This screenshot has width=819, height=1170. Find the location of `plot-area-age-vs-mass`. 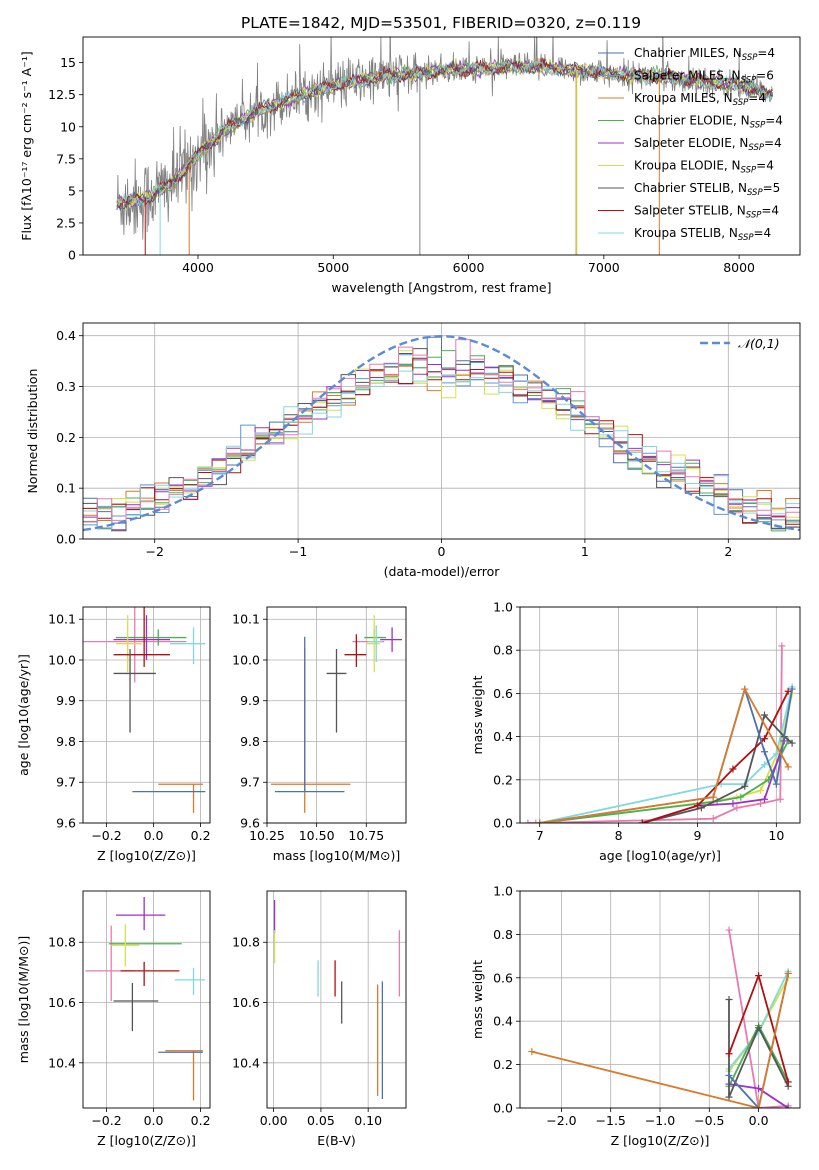

plot-area-age-vs-mass is located at coordinates (336, 714).